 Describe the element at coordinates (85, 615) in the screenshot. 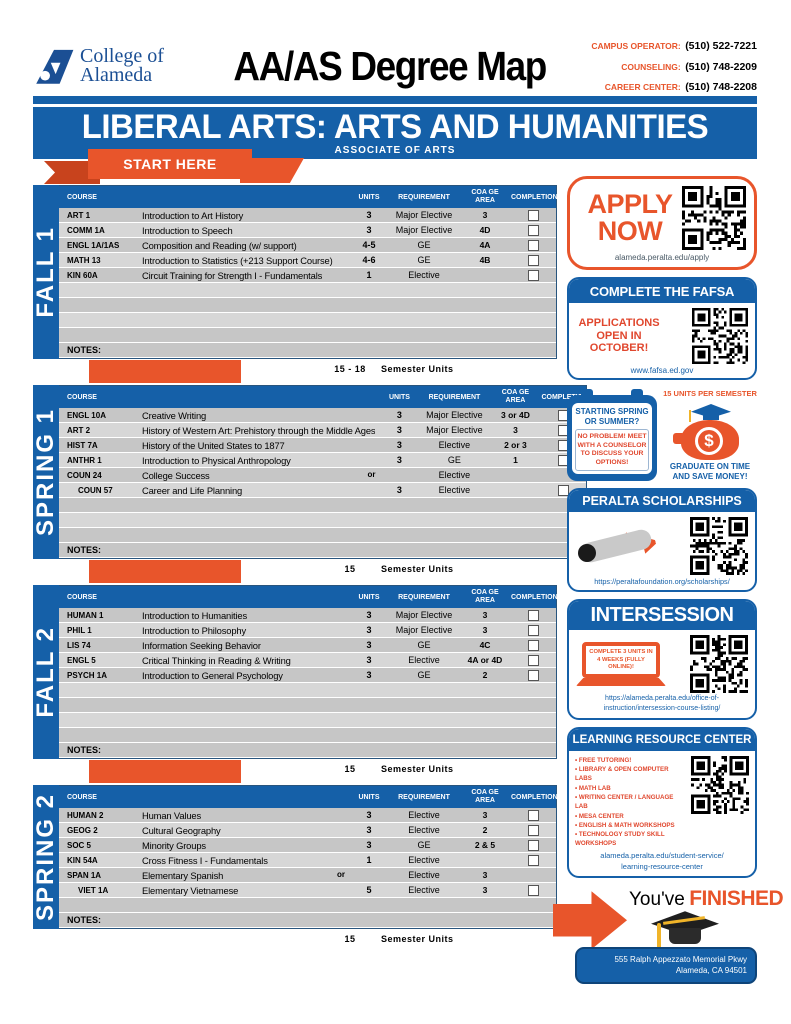

I see `course-code: HUMAN 1` at that location.